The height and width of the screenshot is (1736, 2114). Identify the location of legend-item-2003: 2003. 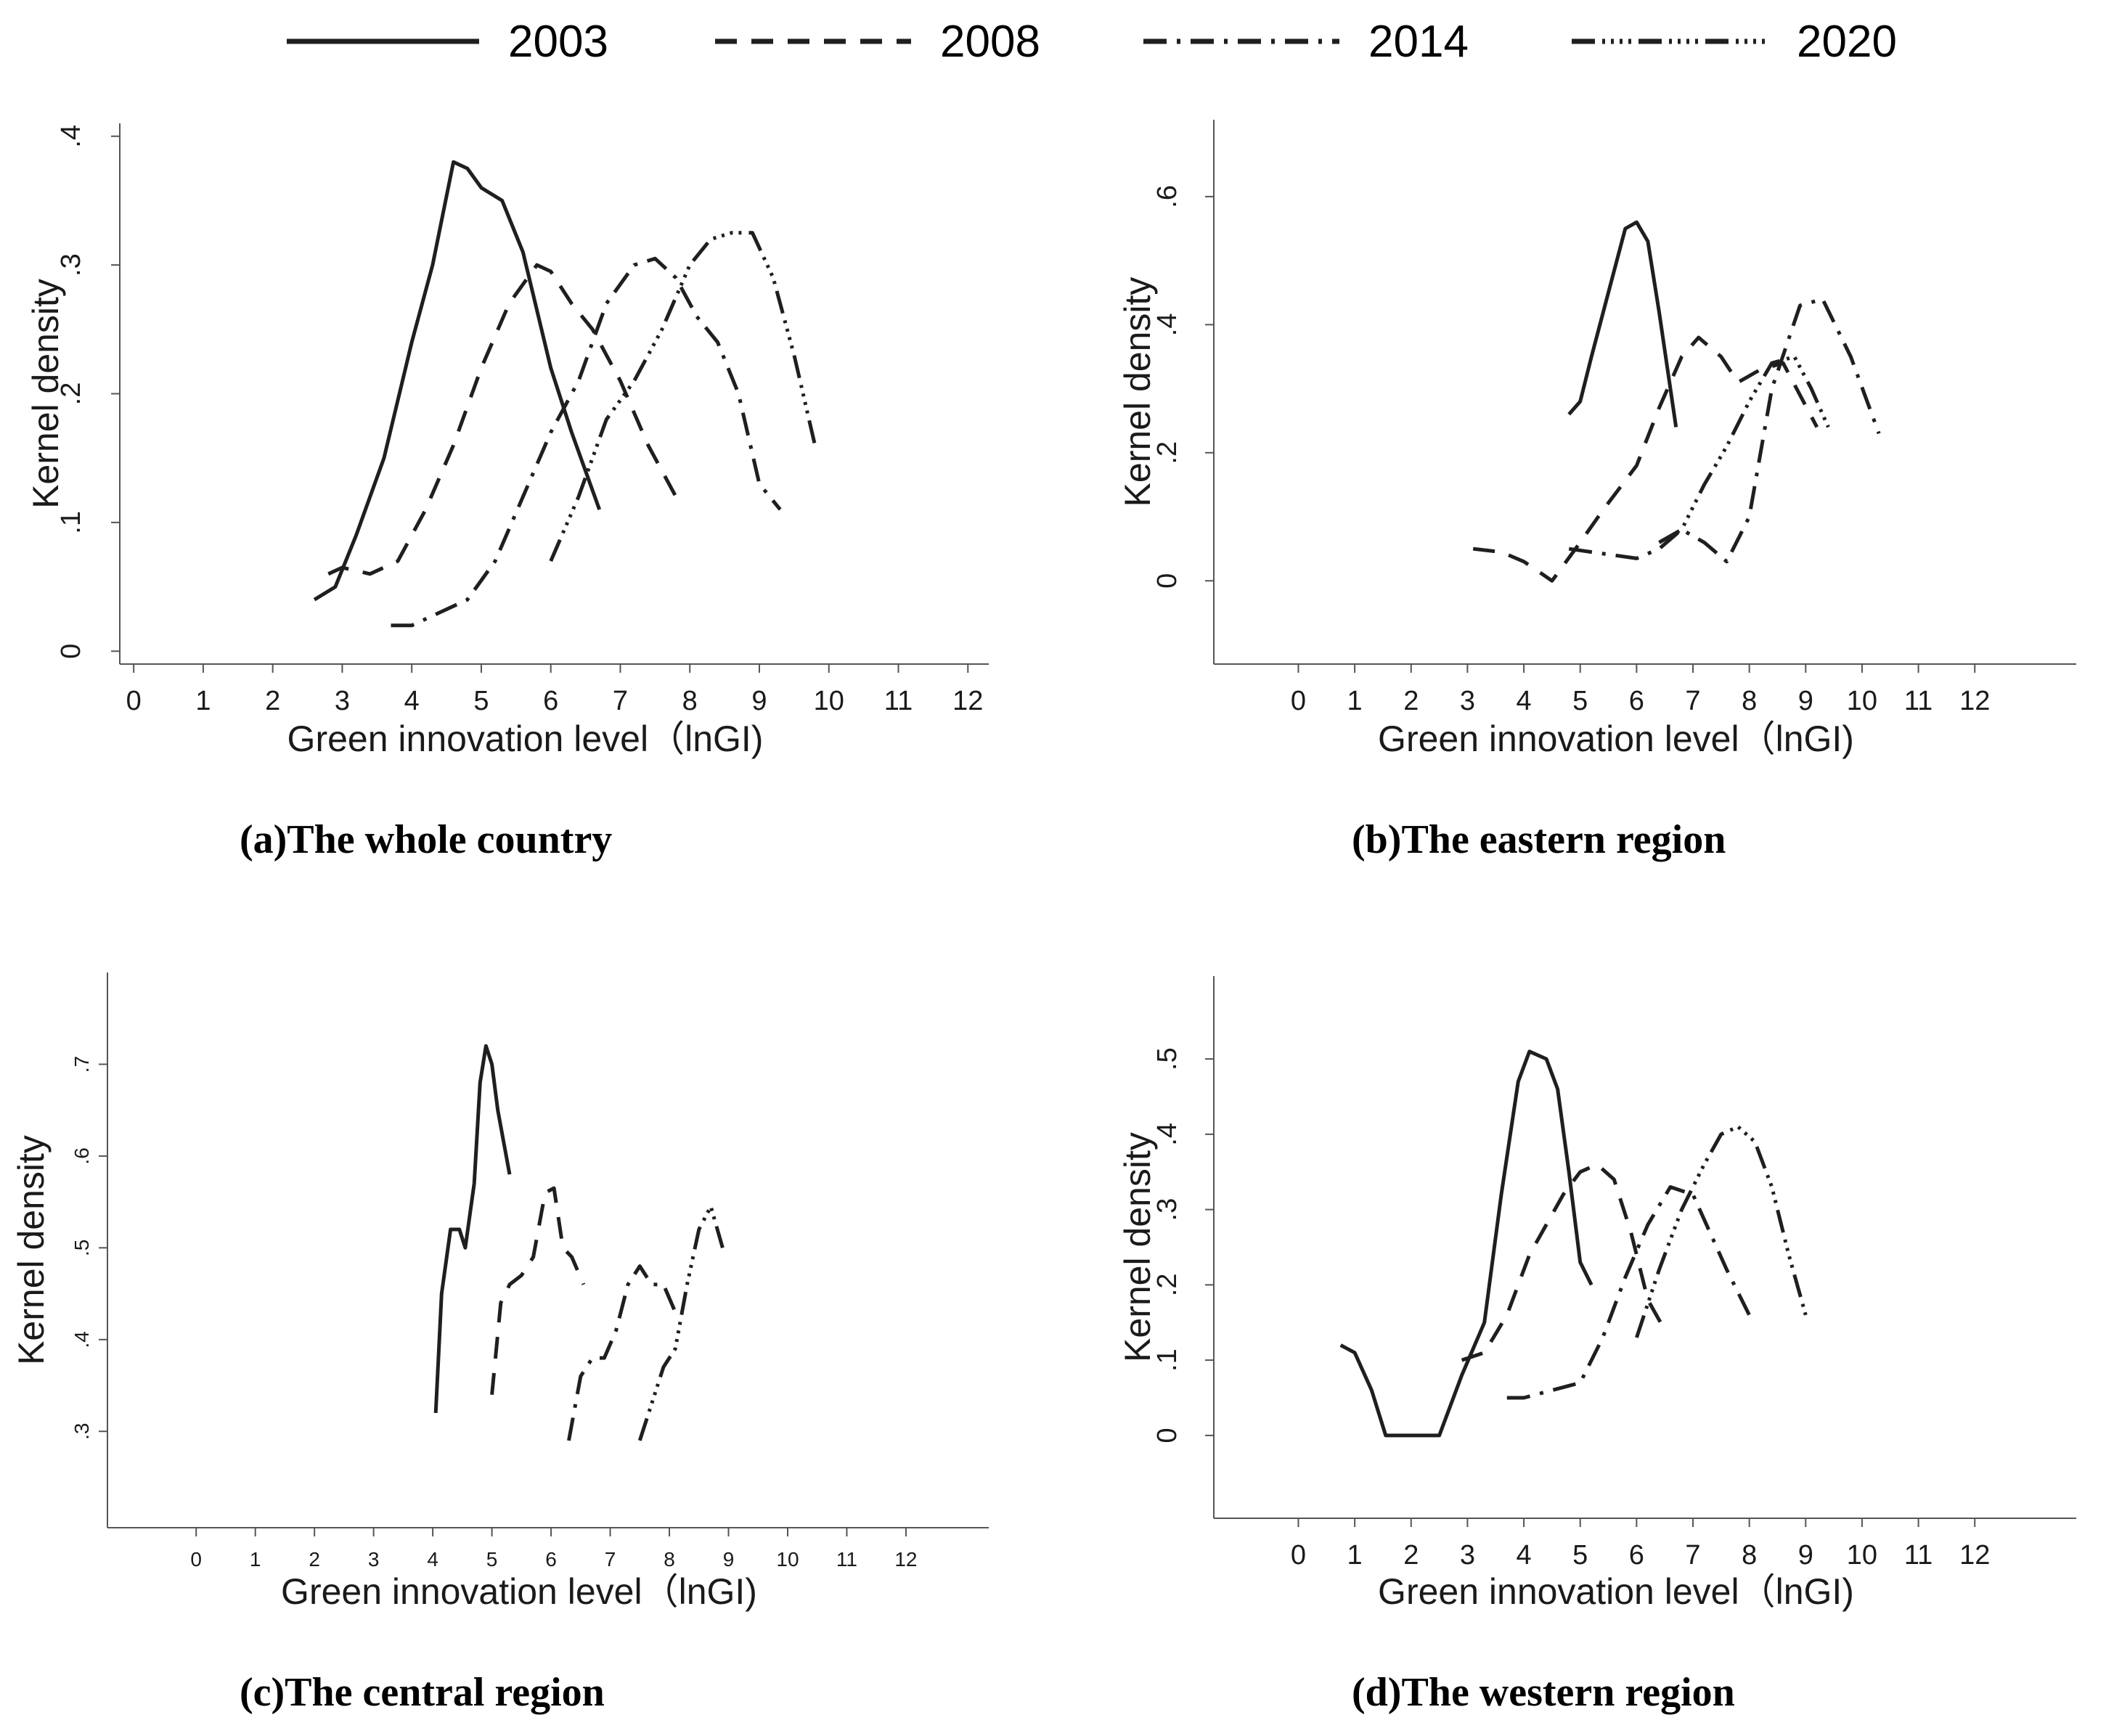
(447, 42).